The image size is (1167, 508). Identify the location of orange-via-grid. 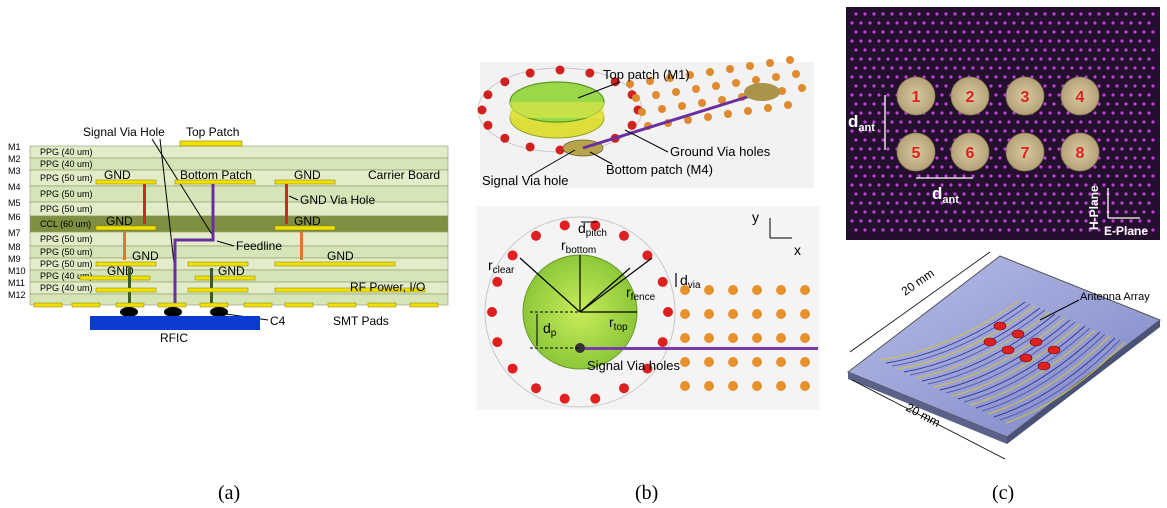
(745, 338).